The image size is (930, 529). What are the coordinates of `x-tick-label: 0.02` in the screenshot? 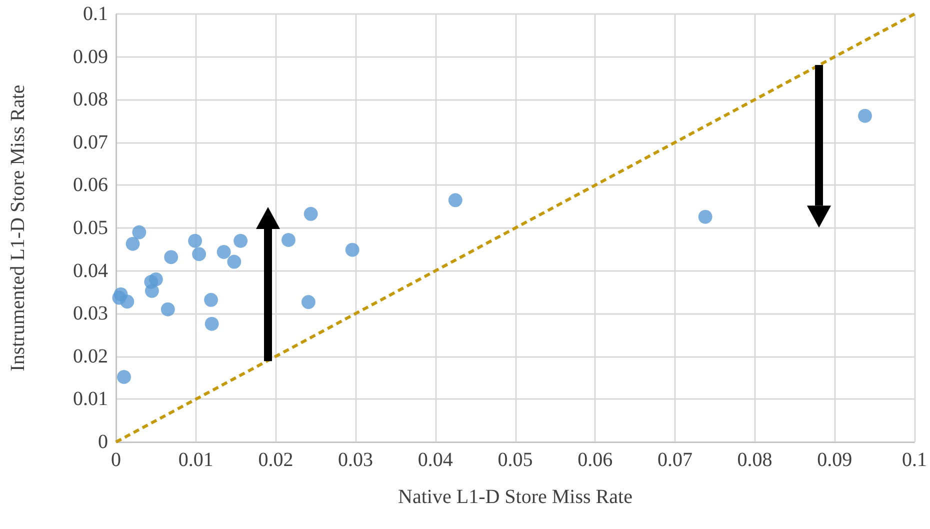 It's located at (276, 460).